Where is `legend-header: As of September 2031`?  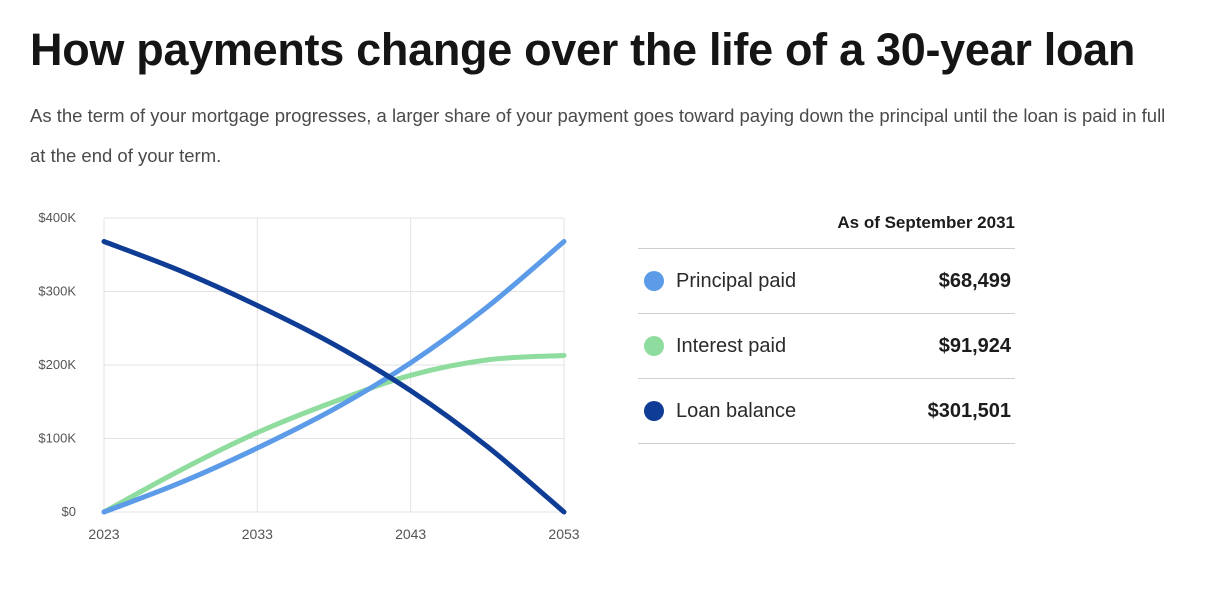
legend-header: As of September 2031 is located at coordinates (826, 227).